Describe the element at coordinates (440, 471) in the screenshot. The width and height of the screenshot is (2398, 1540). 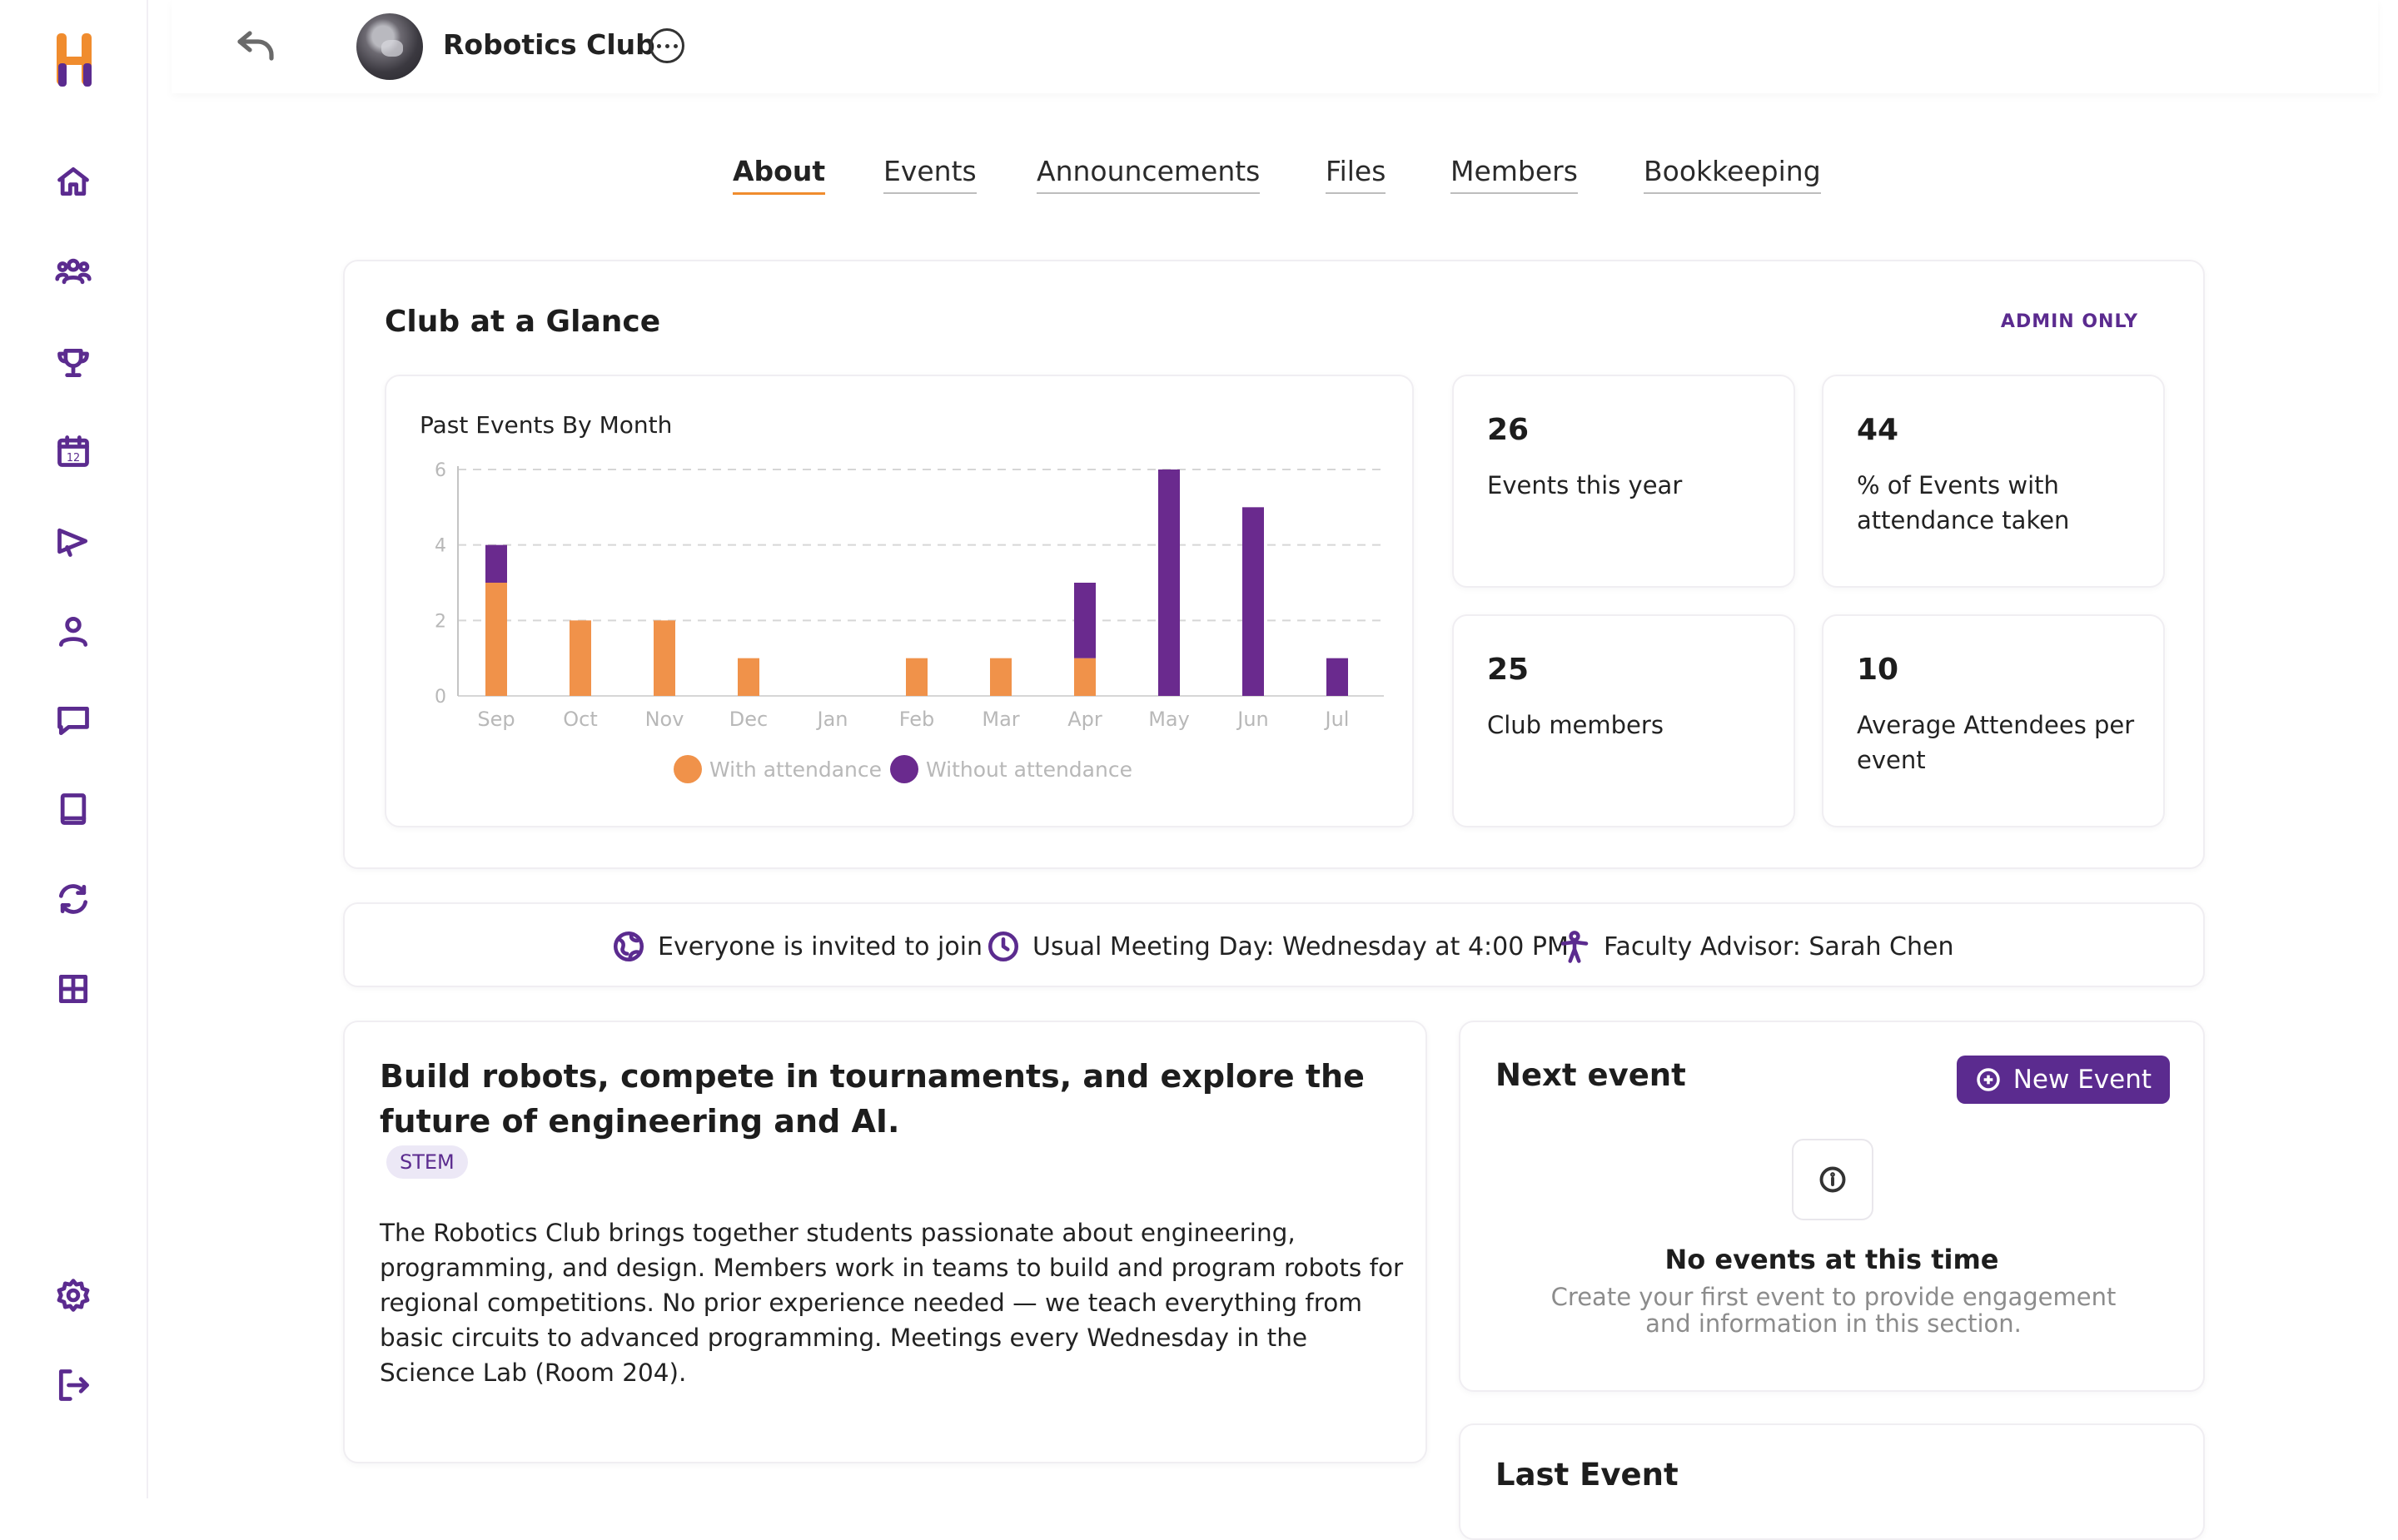
I see `y-tick-label: 6` at that location.